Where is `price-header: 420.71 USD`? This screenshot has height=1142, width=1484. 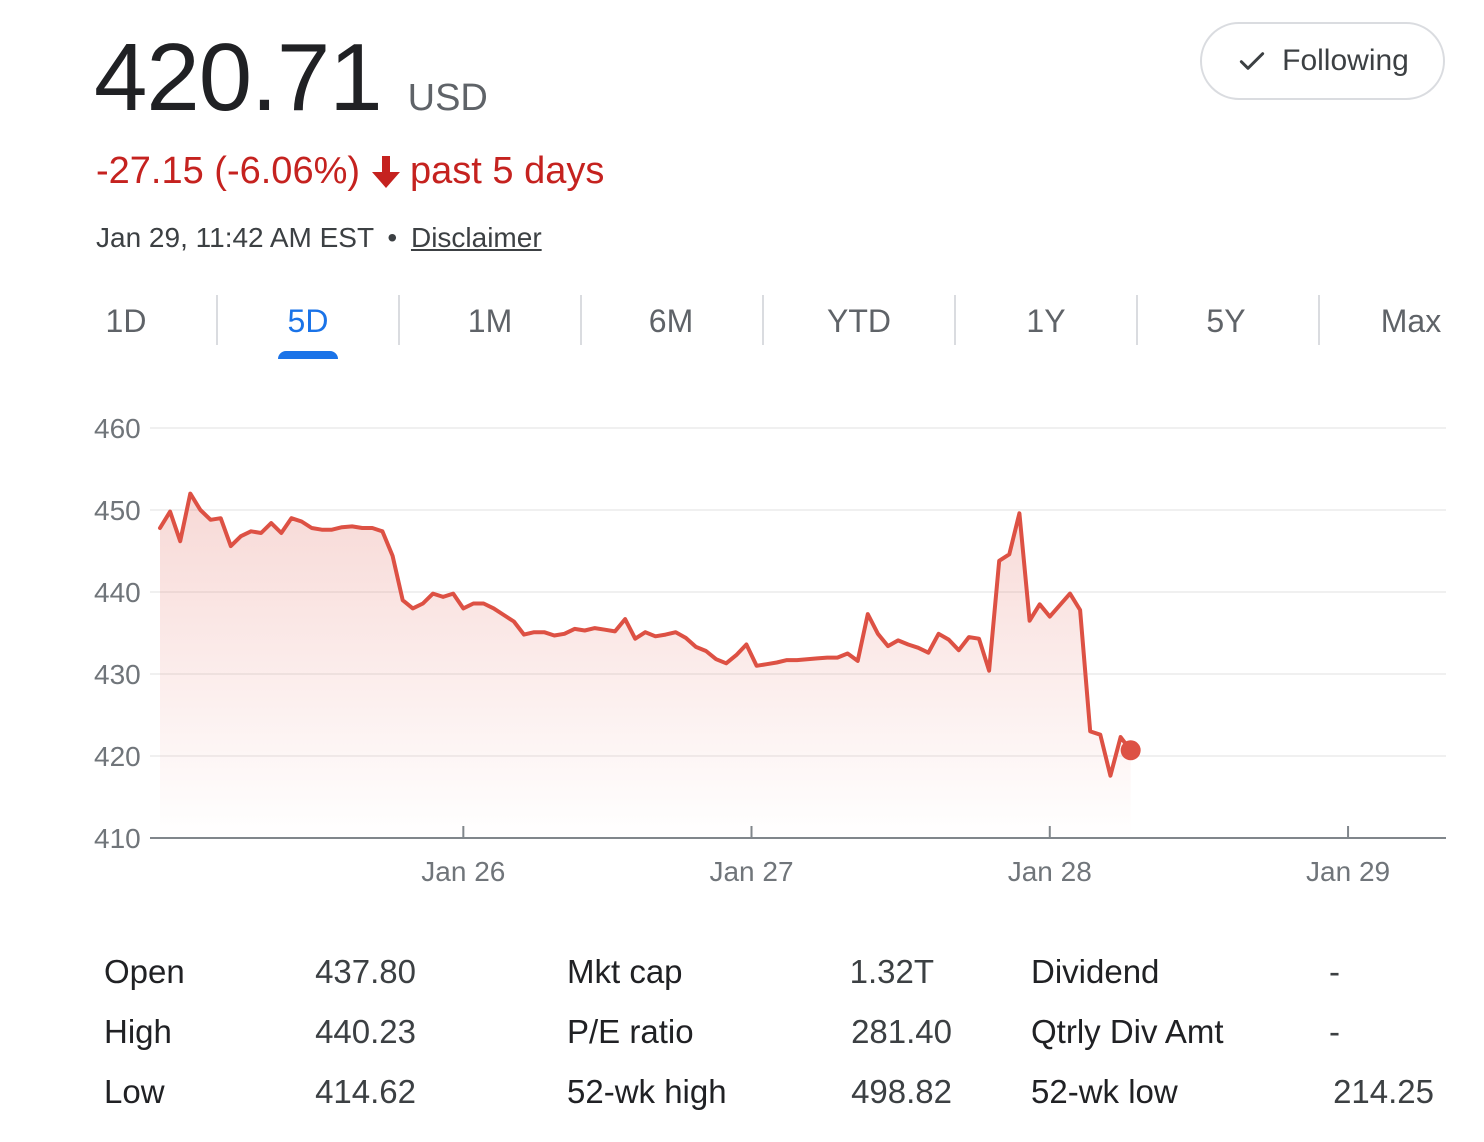
price-header: 420.71 USD is located at coordinates (291, 78).